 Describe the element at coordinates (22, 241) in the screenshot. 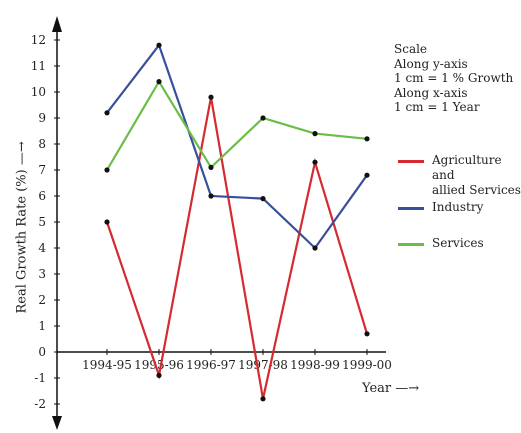

I see `y-axis-label-text: Real Growth Rate (%)` at that location.